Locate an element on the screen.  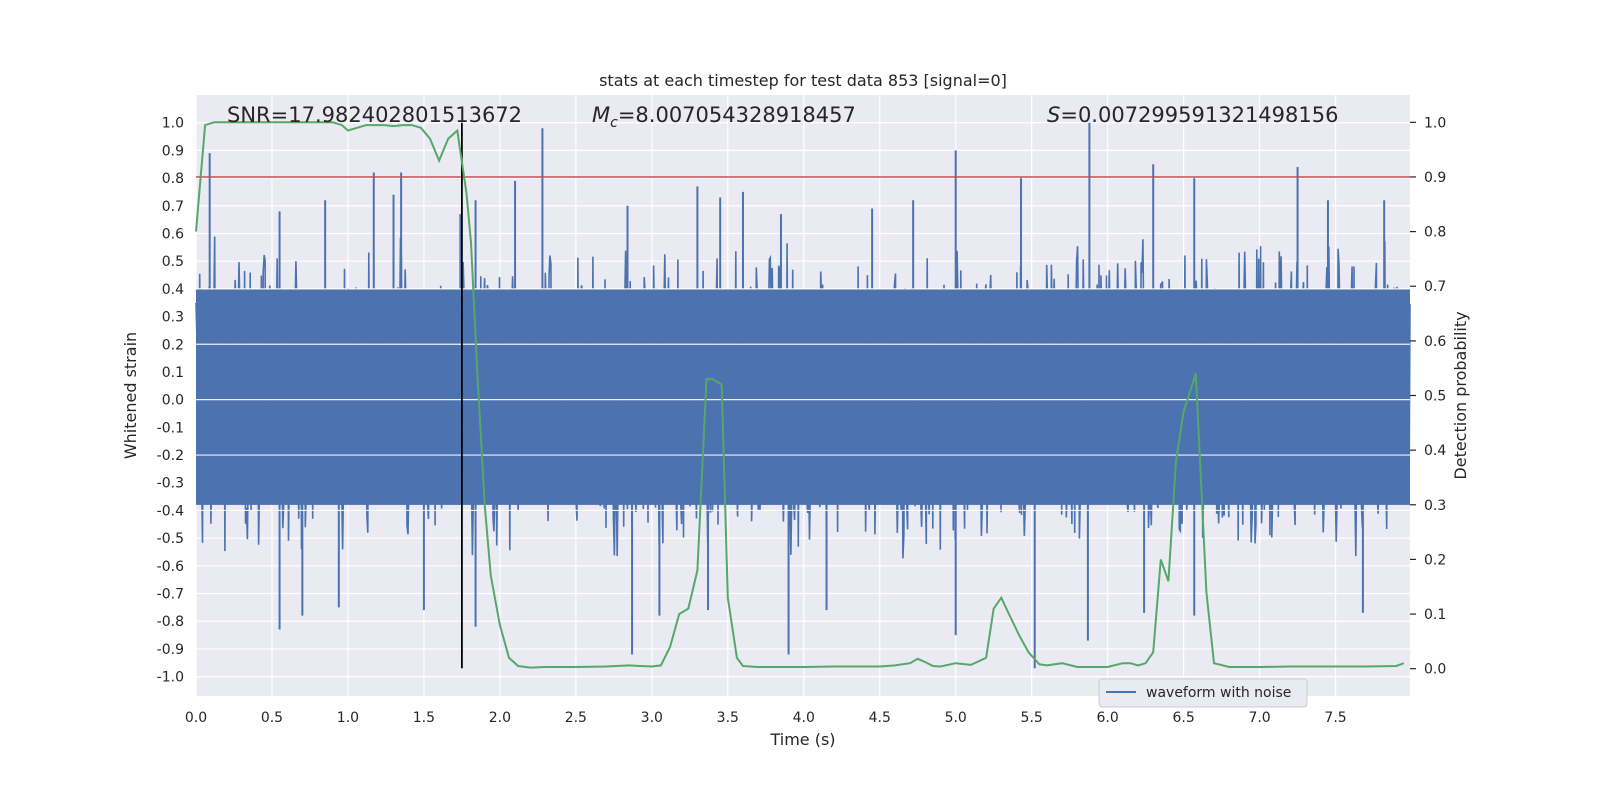
chirp-mass-annotation: Mc=8.007054328918457 is located at coordinates (724, 117).